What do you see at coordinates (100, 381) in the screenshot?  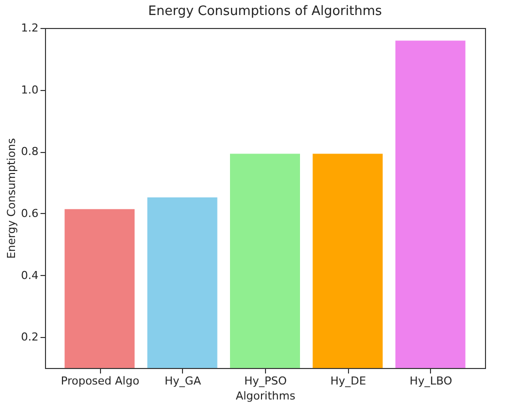 I see `x-tick-label: Proposed Algo` at bounding box center [100, 381].